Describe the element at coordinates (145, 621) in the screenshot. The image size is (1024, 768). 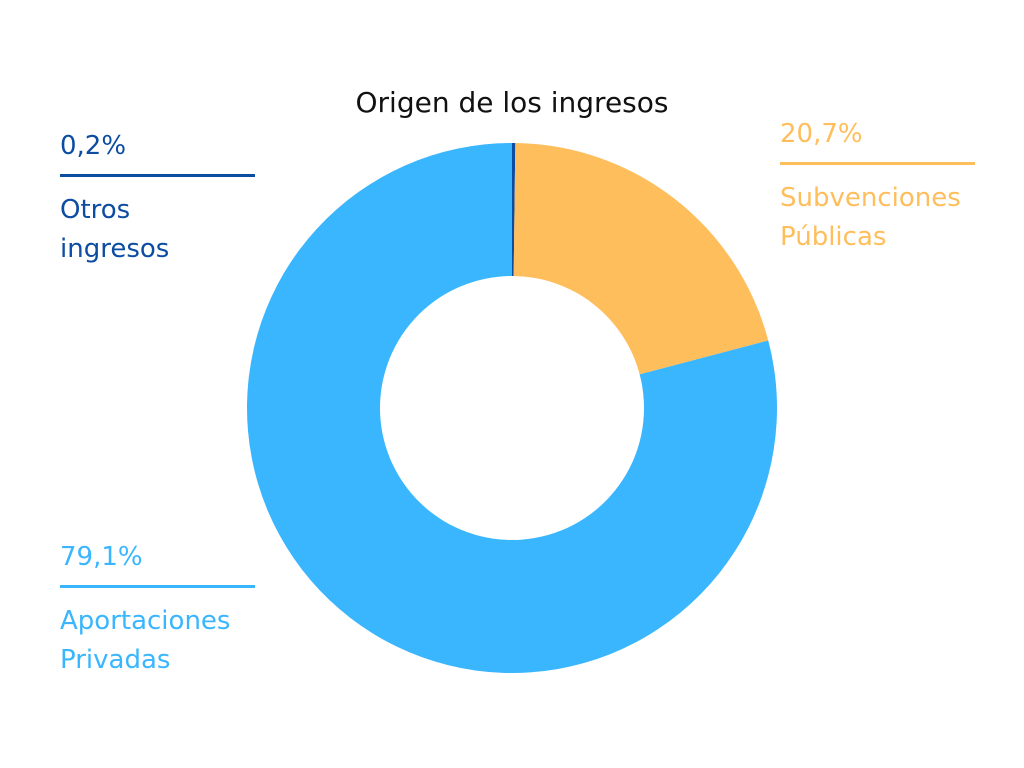
I see `legend-label-line-1: Aportaciones` at that location.